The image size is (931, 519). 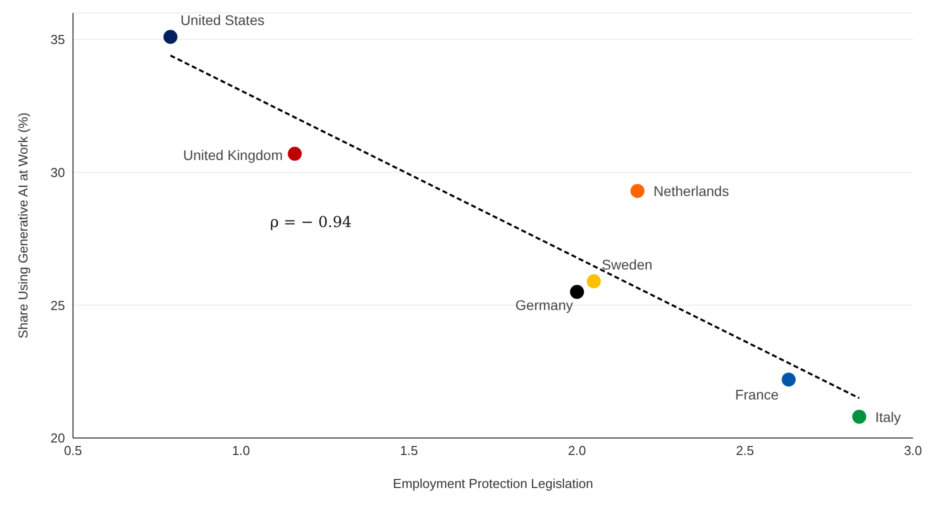 I want to click on y-tick-label: 25, so click(x=57, y=305).